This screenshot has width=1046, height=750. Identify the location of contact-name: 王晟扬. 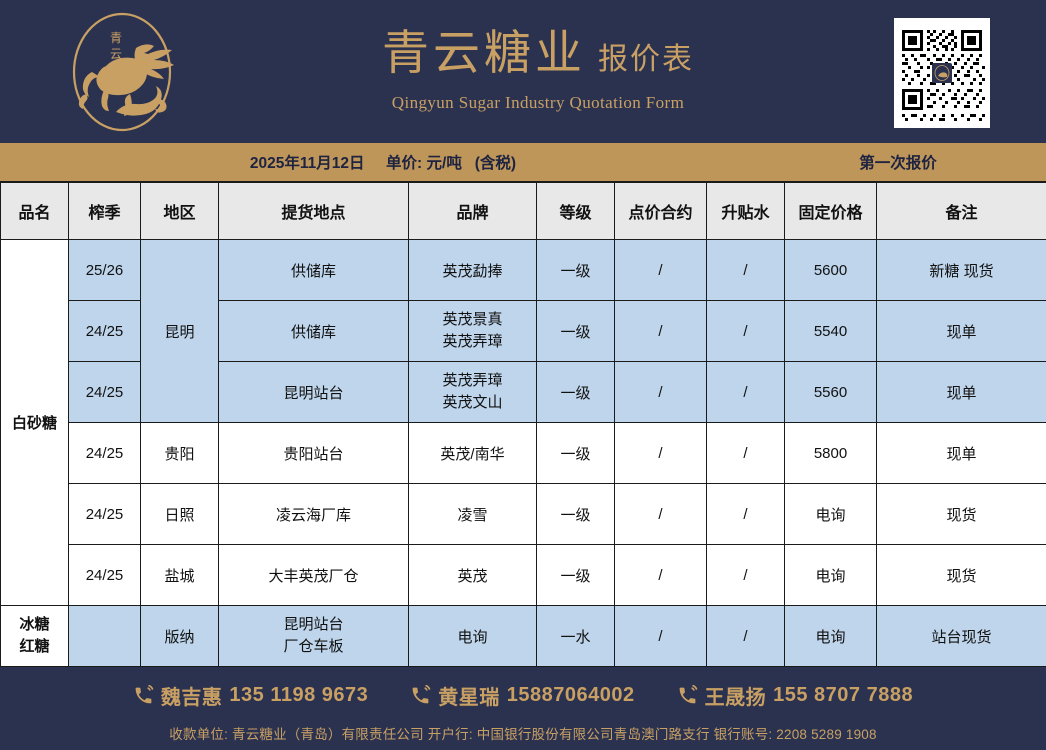
(735, 698).